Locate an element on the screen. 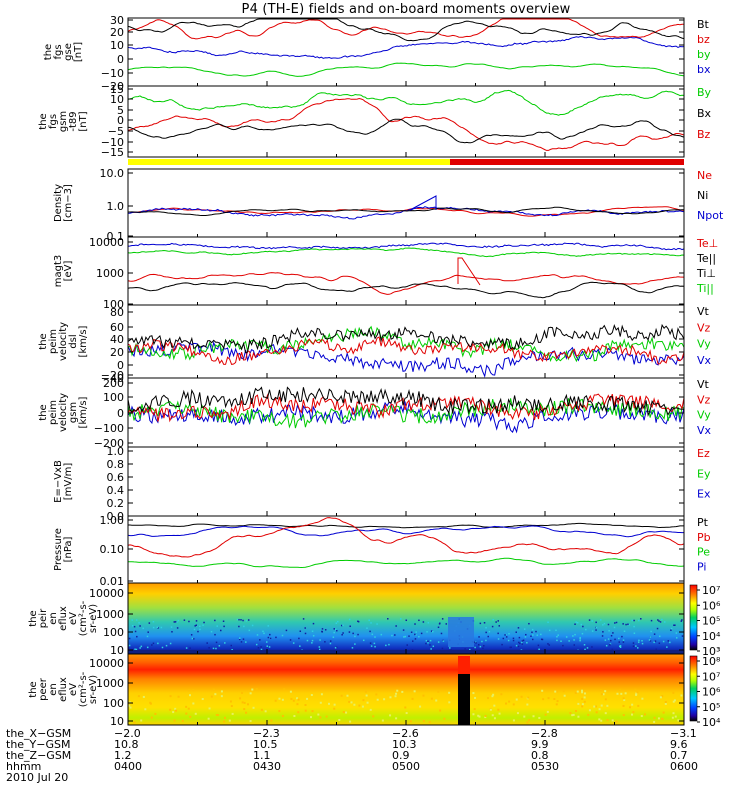  y-axis-label: gsm is located at coordinates (73, 412).